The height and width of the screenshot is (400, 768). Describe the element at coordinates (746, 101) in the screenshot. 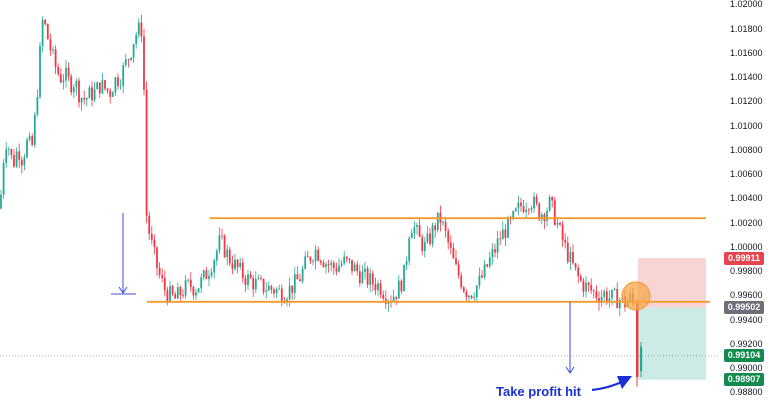

I see `y-tick-label: 1.01200` at that location.